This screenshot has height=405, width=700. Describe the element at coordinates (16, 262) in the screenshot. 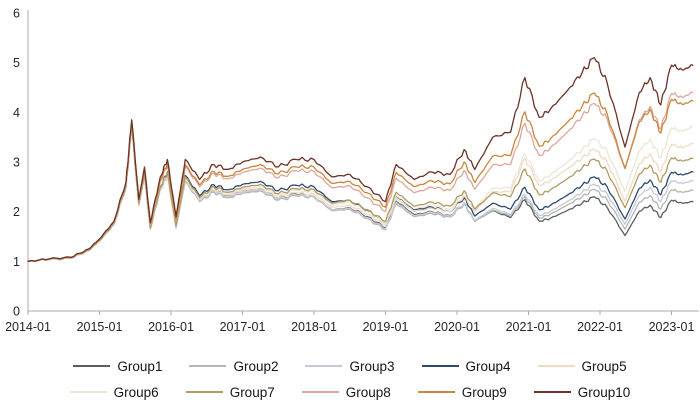

I see `y-tick-label-1: 1` at that location.